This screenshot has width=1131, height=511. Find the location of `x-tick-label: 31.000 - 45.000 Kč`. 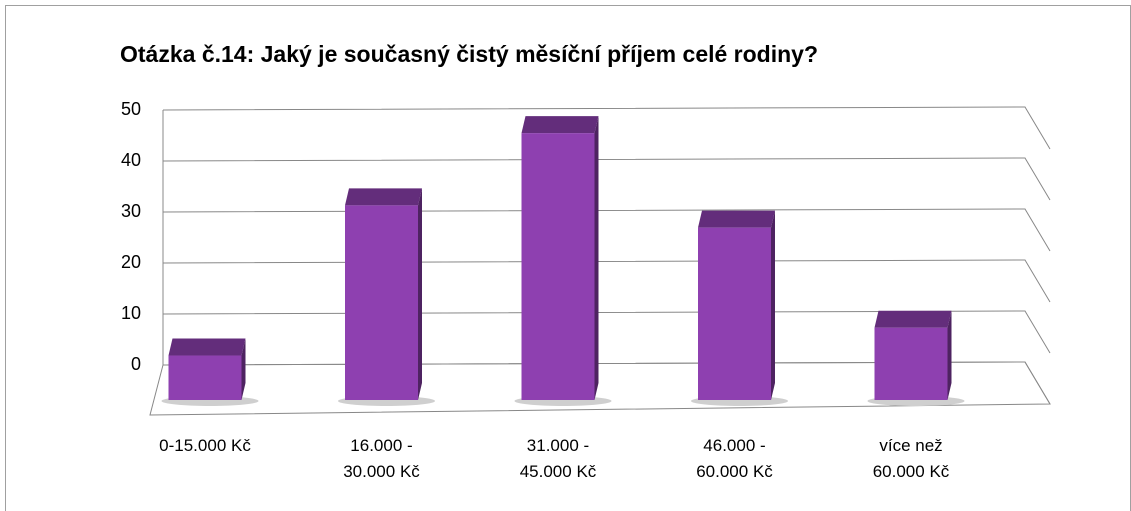

x-tick-label: 31.000 - 45.000 Kč is located at coordinates (558, 458).